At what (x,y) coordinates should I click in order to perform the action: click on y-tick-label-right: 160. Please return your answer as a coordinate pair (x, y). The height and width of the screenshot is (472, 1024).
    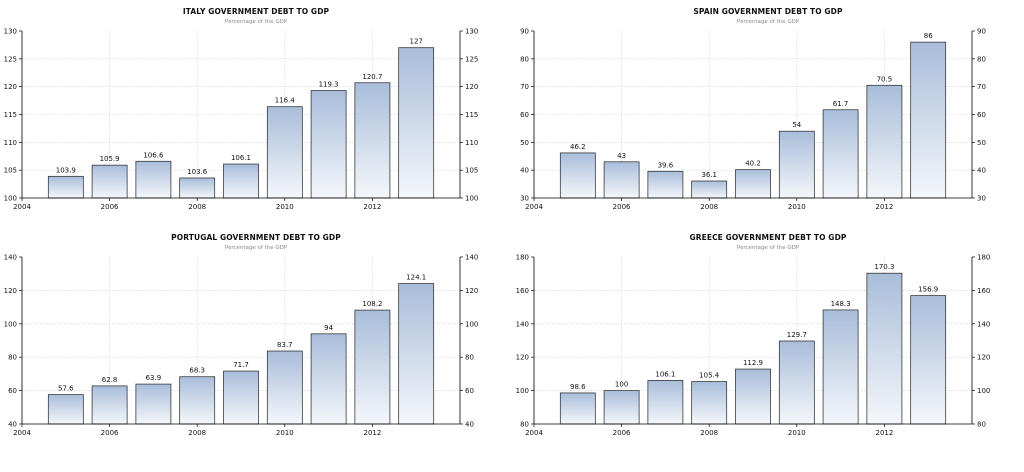
    Looking at the image, I should click on (983, 291).